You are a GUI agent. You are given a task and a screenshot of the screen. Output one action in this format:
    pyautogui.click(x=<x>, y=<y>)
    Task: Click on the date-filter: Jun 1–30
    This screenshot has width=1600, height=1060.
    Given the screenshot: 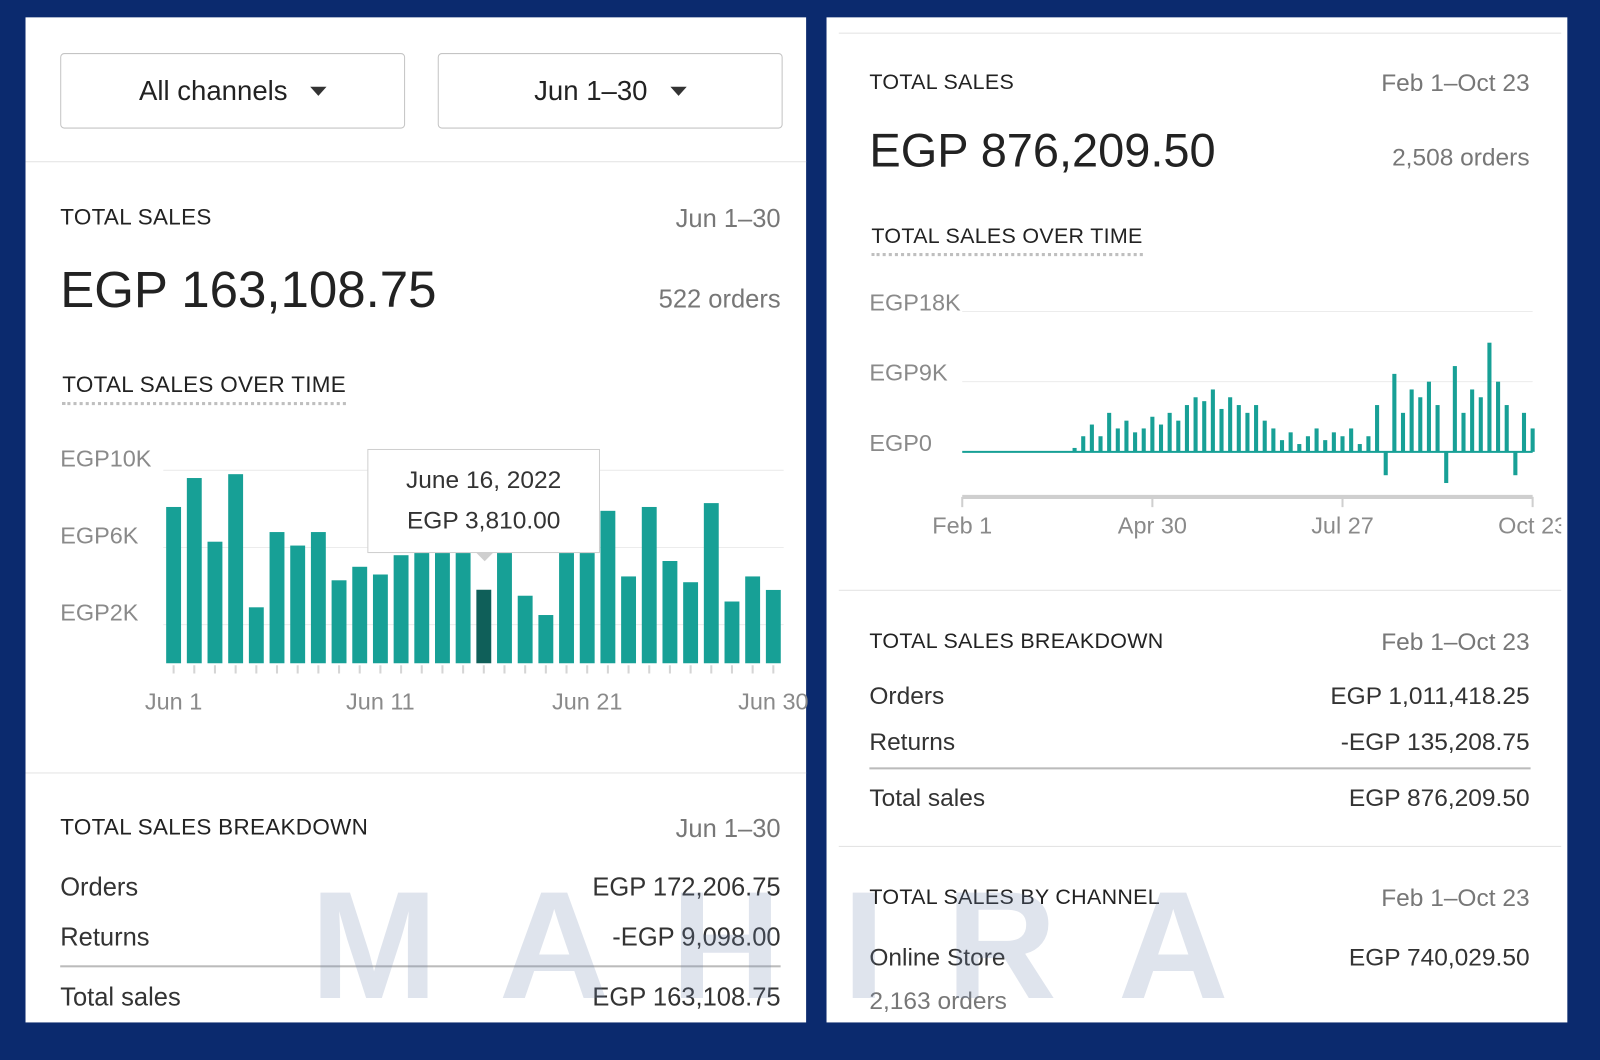 What is the action you would take?
    pyautogui.click(x=610, y=91)
    